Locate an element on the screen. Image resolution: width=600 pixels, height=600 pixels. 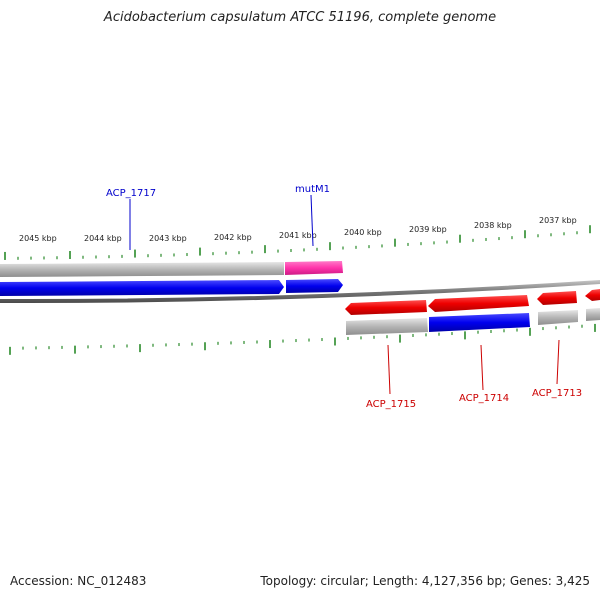
outer-ruler-ticks is located at coordinates (297, 242).